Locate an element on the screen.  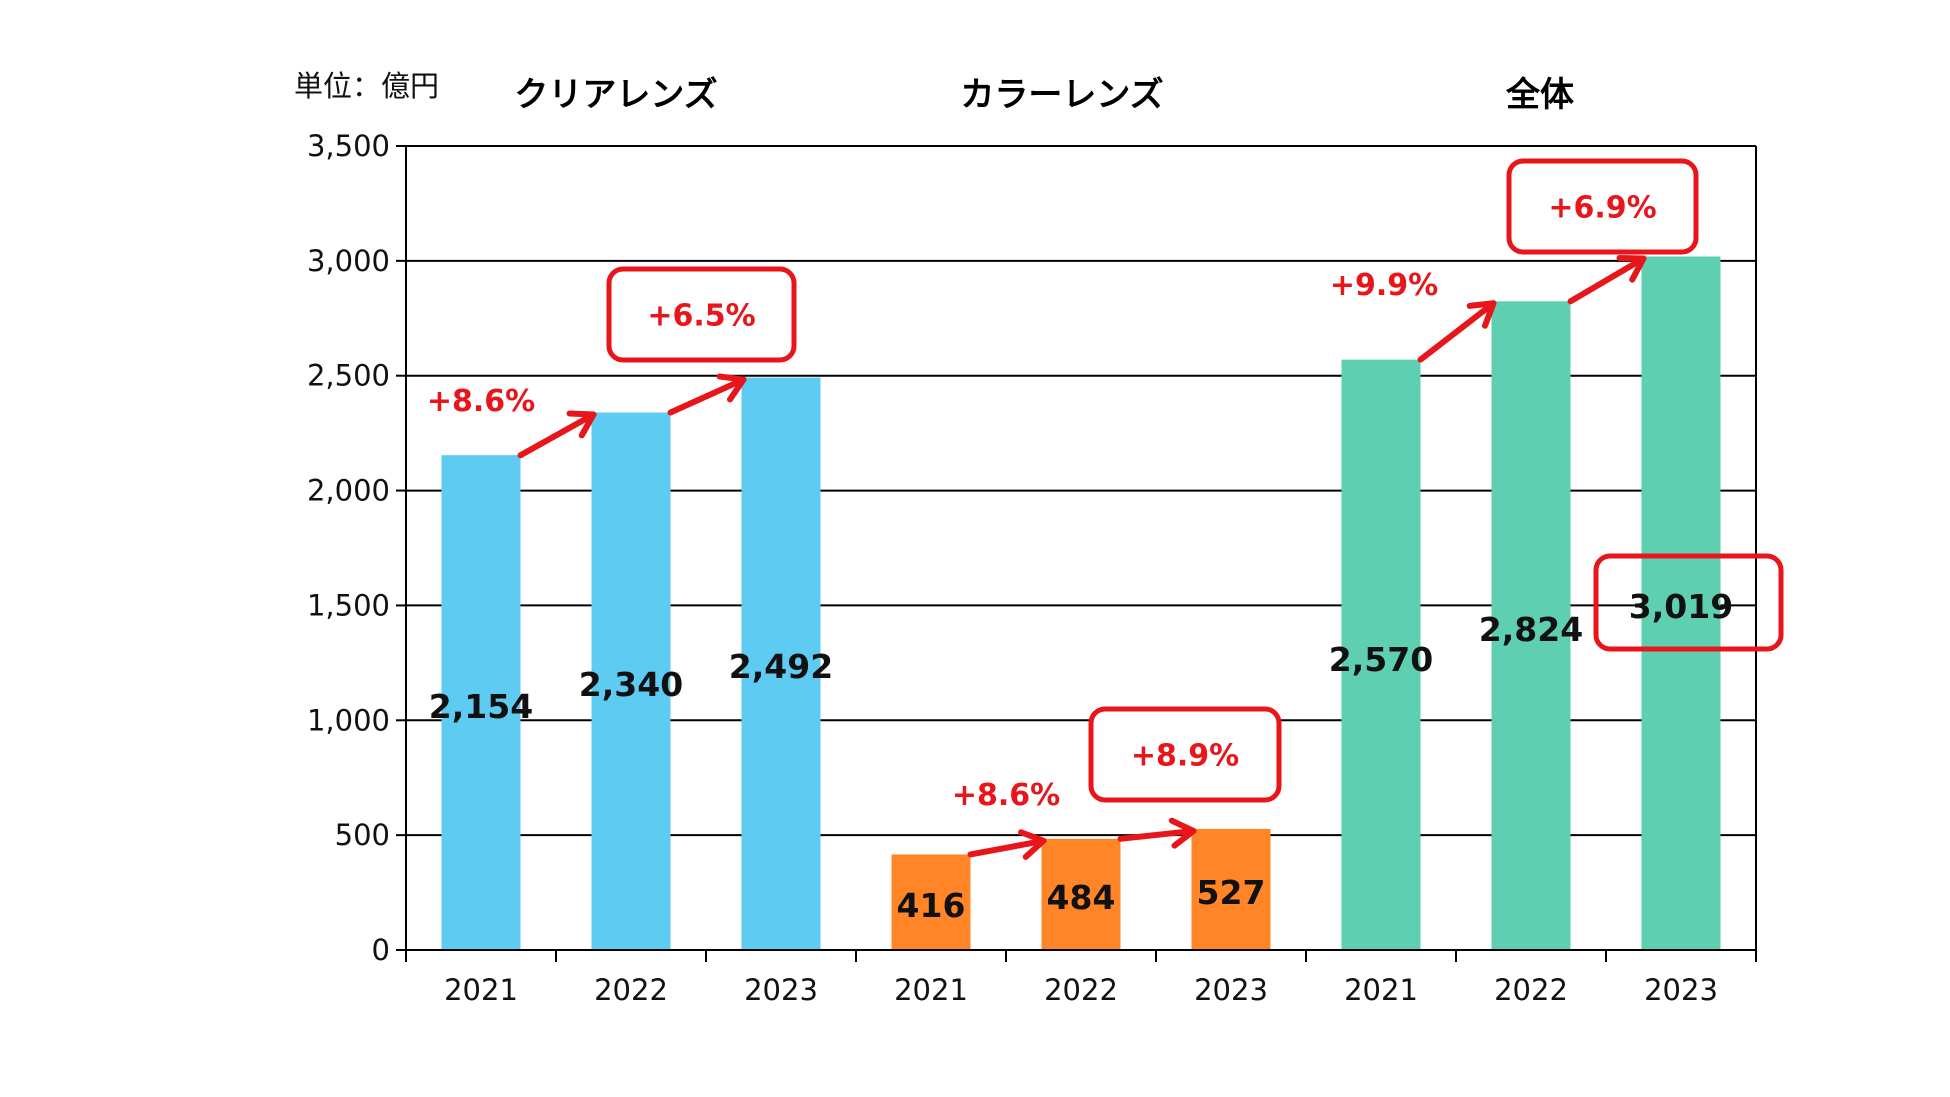
value-label: 527 is located at coordinates (1231, 892).